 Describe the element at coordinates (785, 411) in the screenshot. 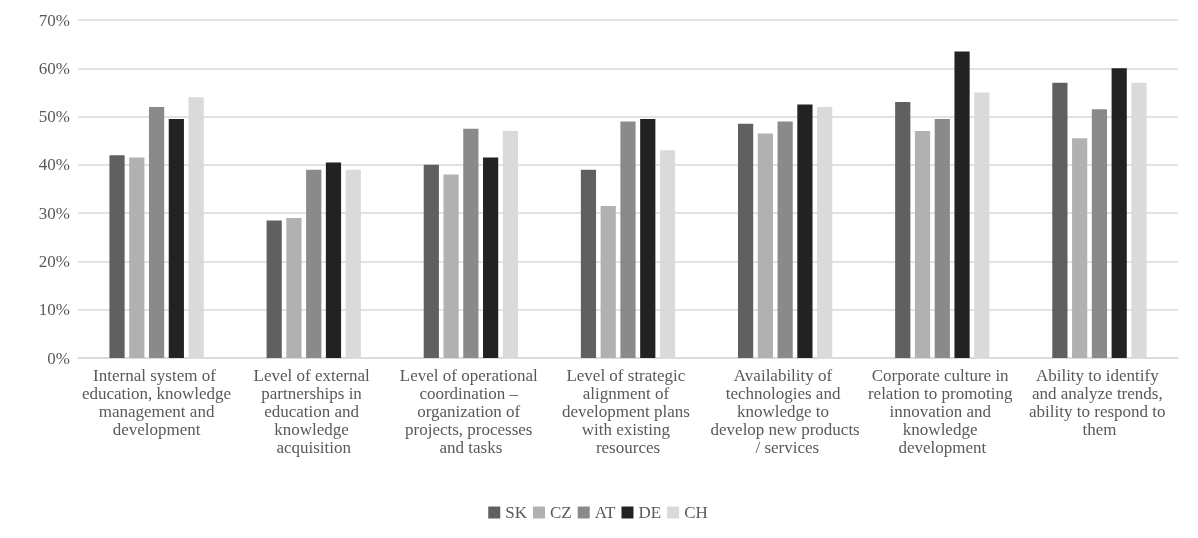

I see `x-tick-label: Availability of technologies and knowledge to develop new products / services` at that location.